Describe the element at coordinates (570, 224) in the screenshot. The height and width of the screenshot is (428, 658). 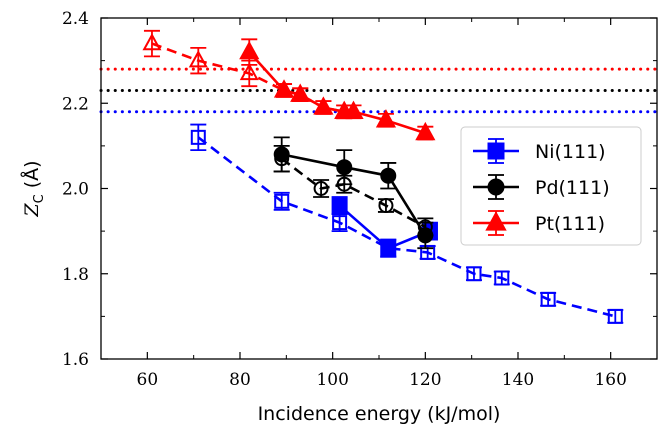
I see `legend-label-2: Pt(111)` at that location.